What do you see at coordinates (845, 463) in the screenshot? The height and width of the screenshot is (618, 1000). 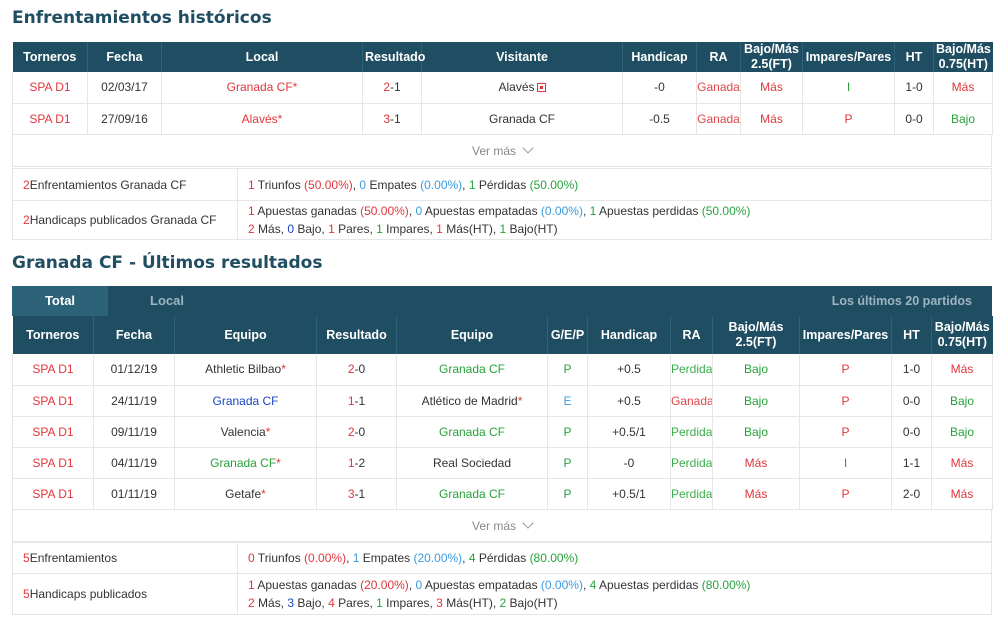 I see `odd-even-cell: I` at bounding box center [845, 463].